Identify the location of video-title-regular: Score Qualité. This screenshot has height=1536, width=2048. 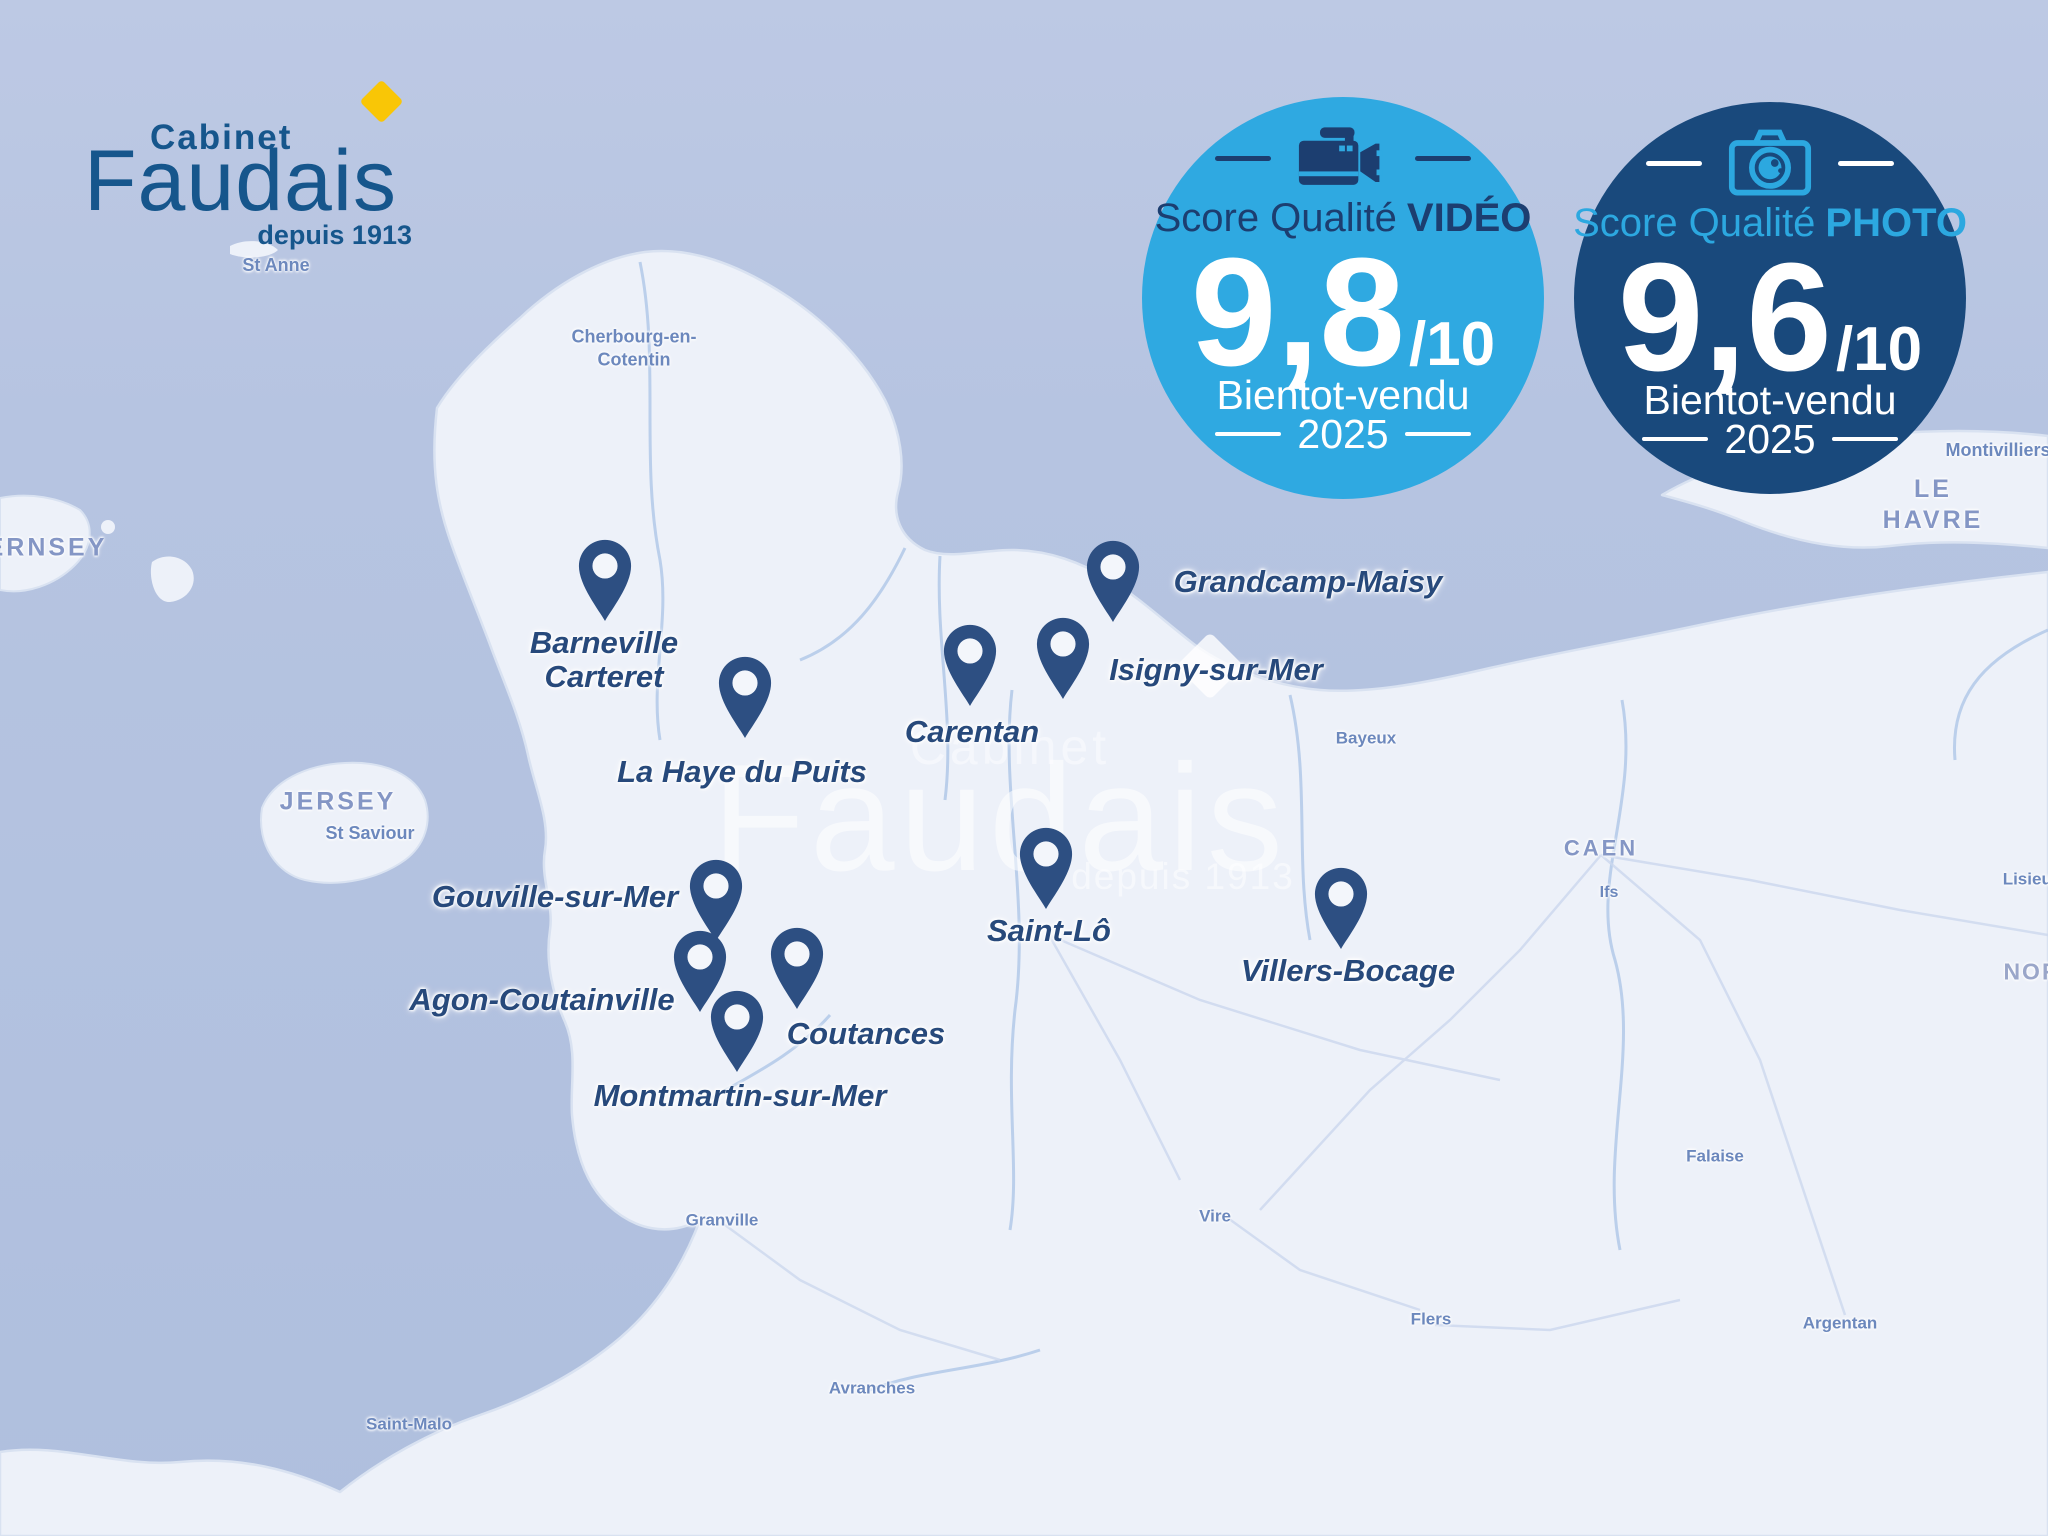
(1275, 217).